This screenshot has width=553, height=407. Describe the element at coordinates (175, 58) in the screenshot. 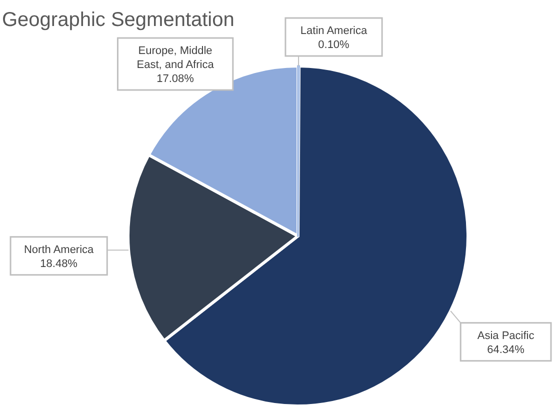

I see `slice-label: Europe, Middle East, and Africa` at that location.